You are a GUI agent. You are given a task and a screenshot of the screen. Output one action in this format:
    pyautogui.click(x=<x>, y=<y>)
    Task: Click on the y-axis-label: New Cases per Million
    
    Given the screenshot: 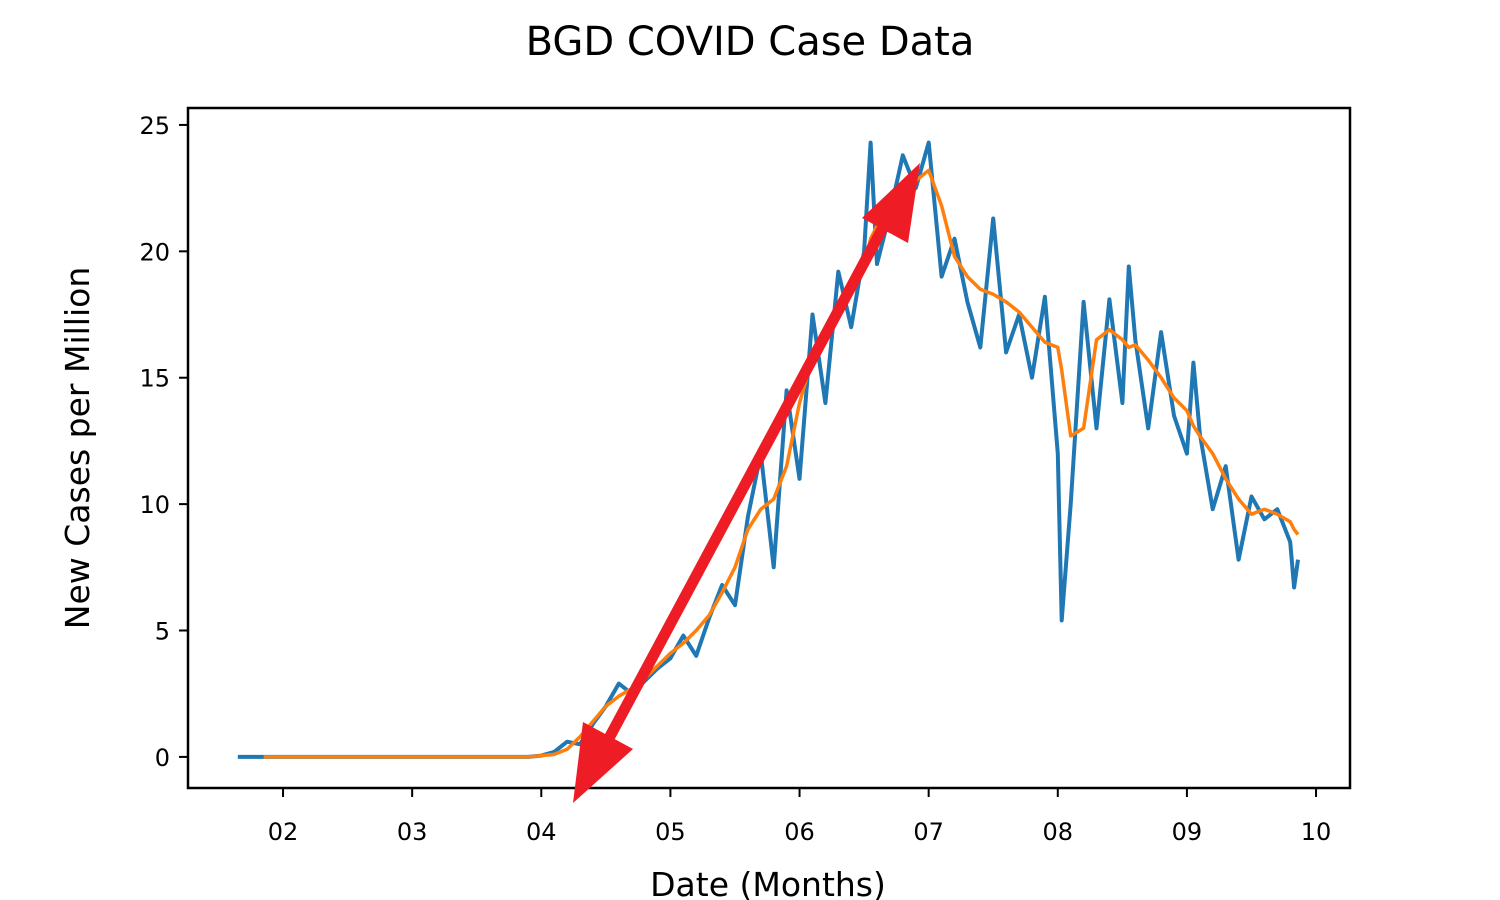 What is the action you would take?
    pyautogui.click(x=77, y=448)
    